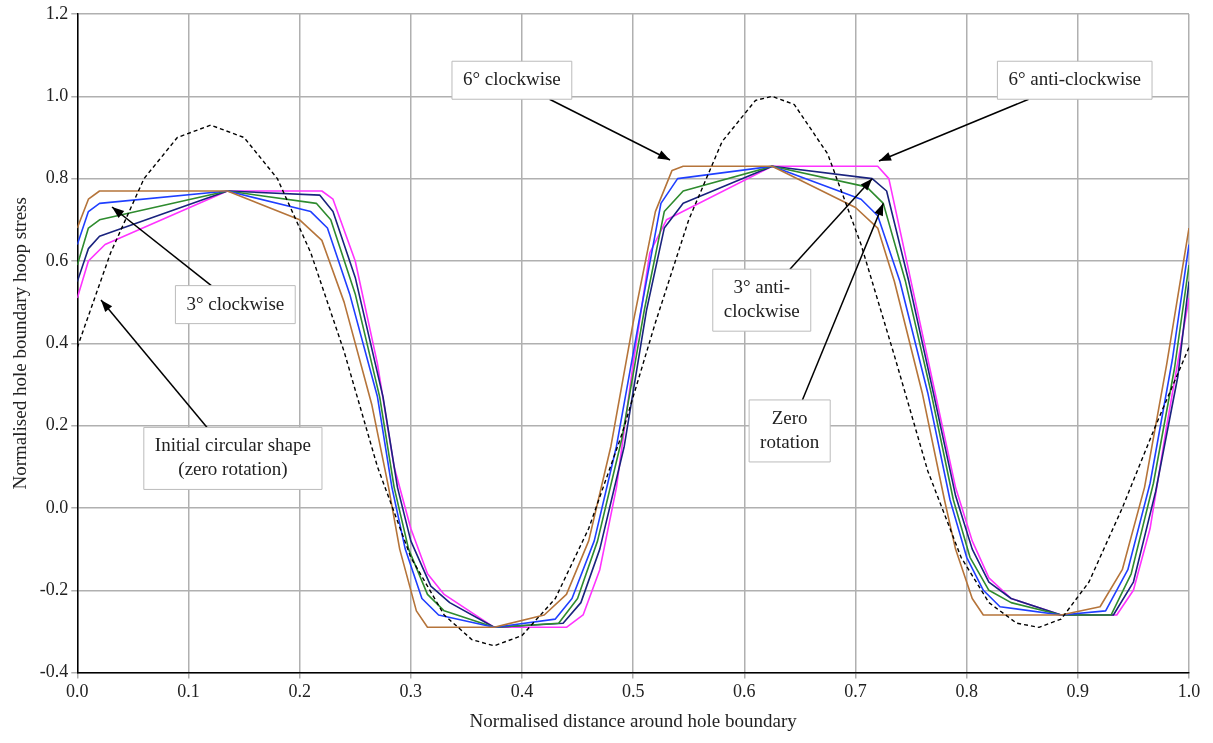  What do you see at coordinates (232, 457) in the screenshot?
I see `annotation: Initial circular shape (zero rotation)` at bounding box center [232, 457].